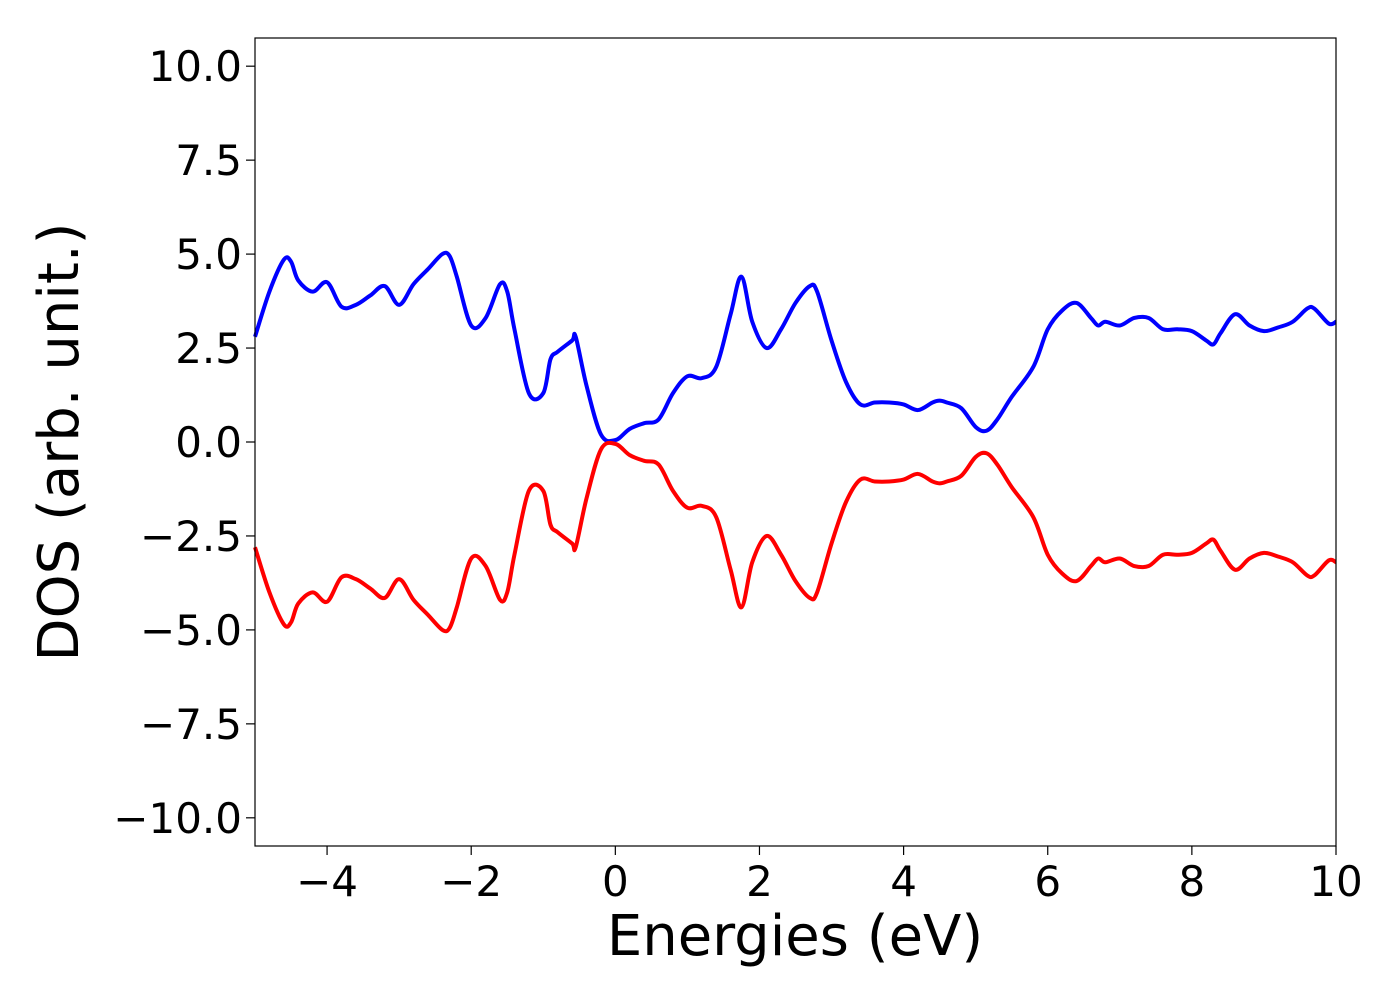 Image resolution: width=1400 pixels, height=1000 pixels. I want to click on y-axis-ticks: 10.0 7.5 5.0 2.5 0.0 −2.5 −5.0 −7.5 −10.0, so click(184, 442).